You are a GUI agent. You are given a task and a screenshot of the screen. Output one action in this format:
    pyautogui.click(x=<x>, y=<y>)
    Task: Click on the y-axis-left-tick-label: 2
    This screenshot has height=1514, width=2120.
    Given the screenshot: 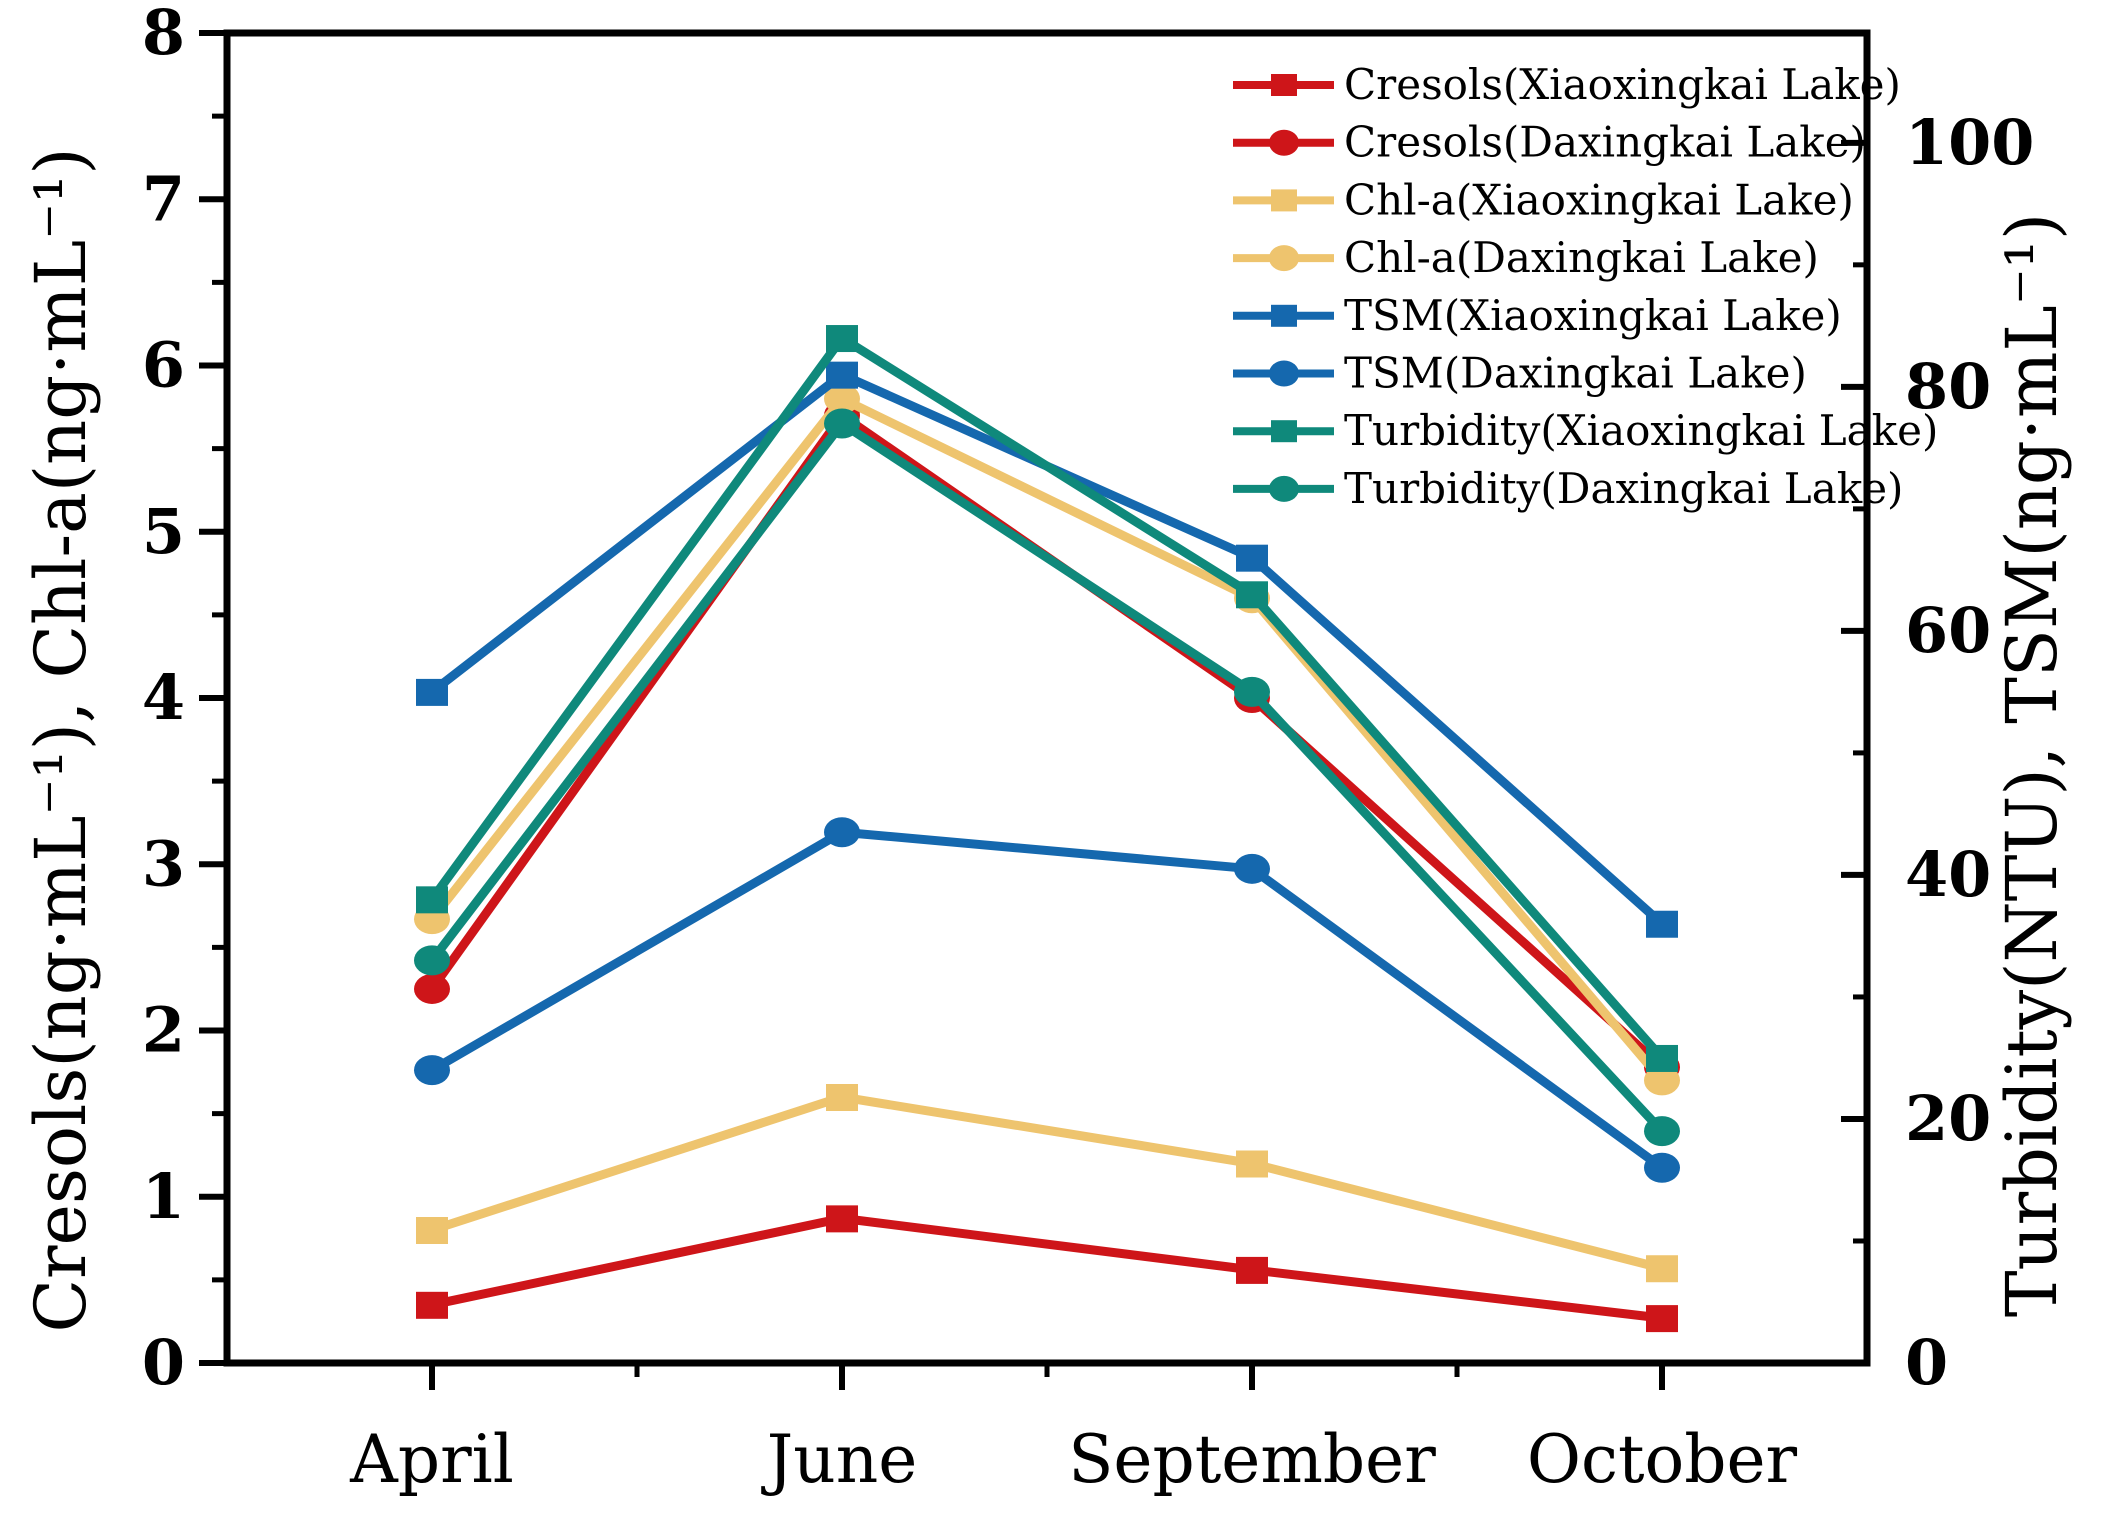 What is the action you would take?
    pyautogui.click(x=163, y=1030)
    